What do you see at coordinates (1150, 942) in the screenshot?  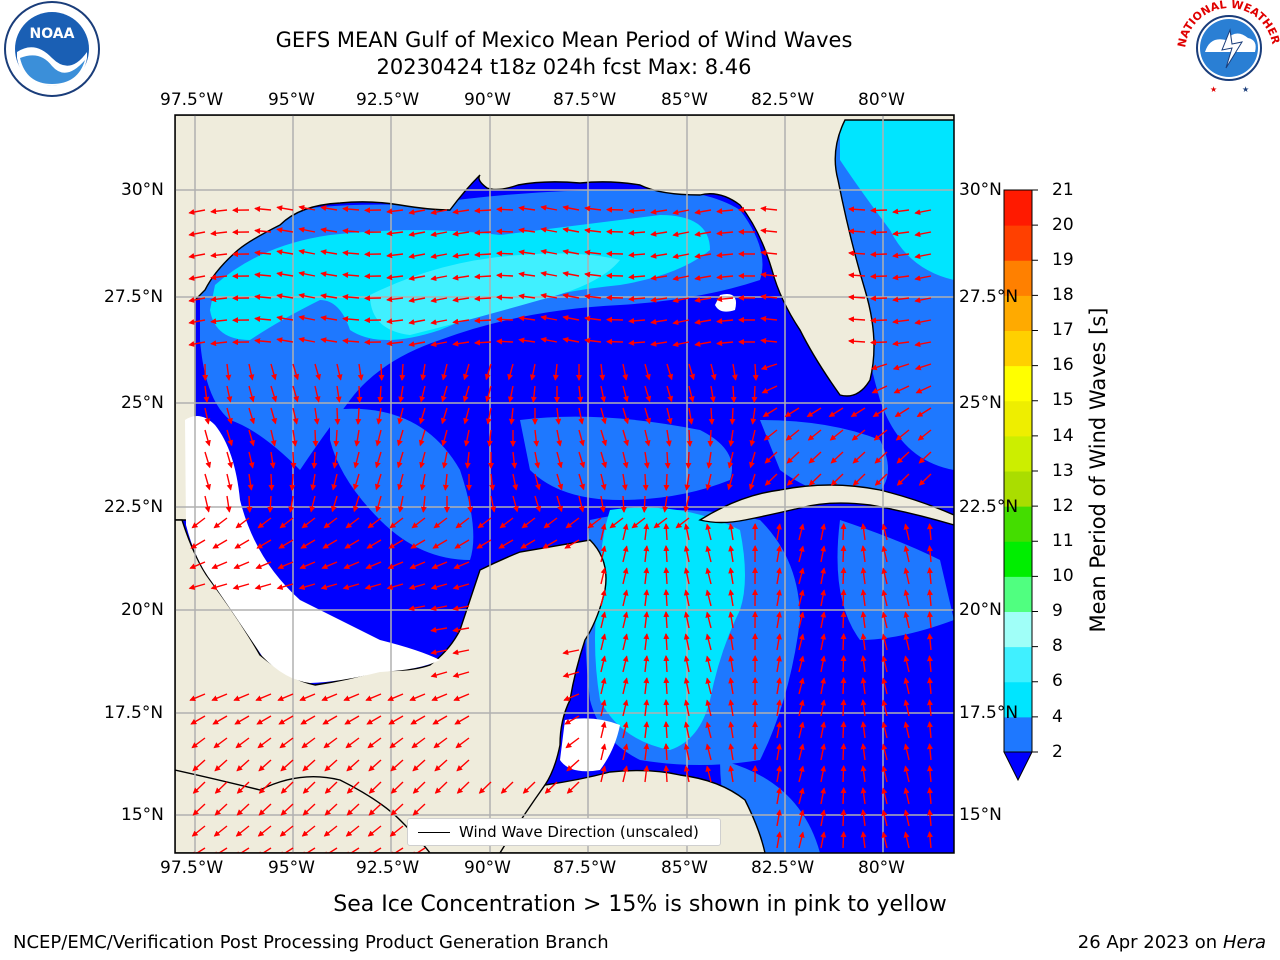 I see `footer-date: 26 Apr 2023 on` at bounding box center [1150, 942].